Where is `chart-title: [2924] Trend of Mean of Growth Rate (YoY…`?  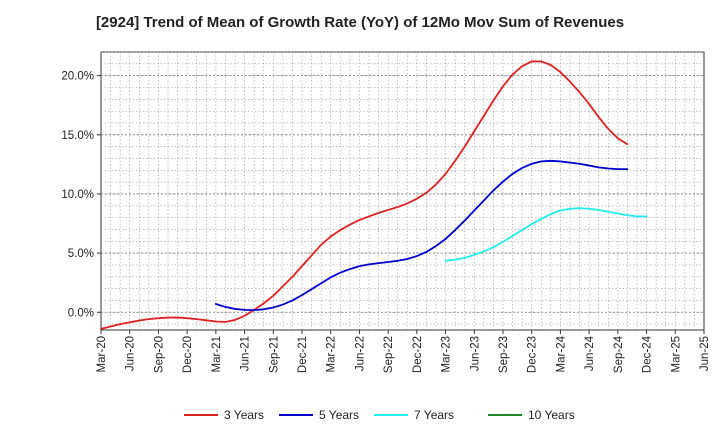 chart-title: [2924] Trend of Mean of Growth Rate (YoY… is located at coordinates (360, 22).